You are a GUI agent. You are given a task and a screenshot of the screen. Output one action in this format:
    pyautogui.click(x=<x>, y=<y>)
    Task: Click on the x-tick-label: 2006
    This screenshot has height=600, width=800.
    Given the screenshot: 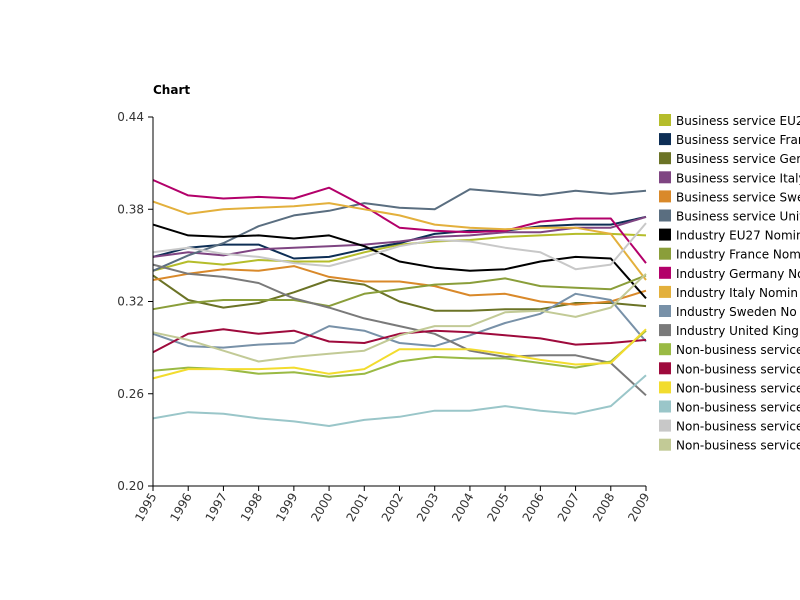 What is the action you would take?
    pyautogui.click(x=533, y=507)
    